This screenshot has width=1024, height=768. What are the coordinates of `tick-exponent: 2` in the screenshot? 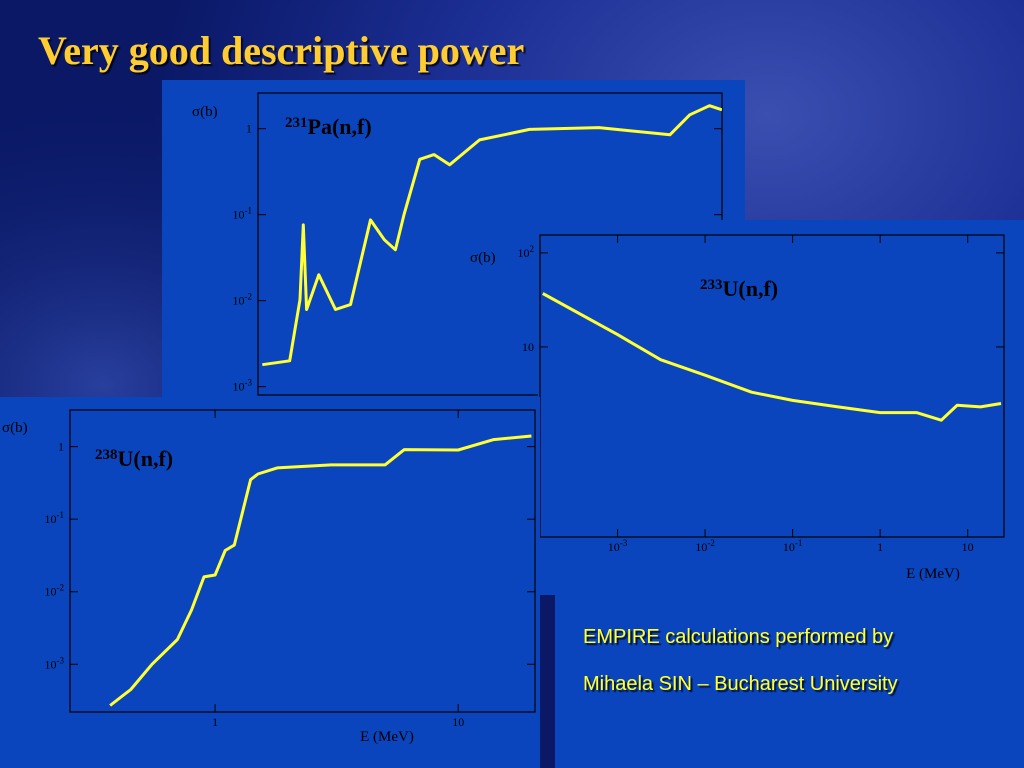 It's located at (532, 249).